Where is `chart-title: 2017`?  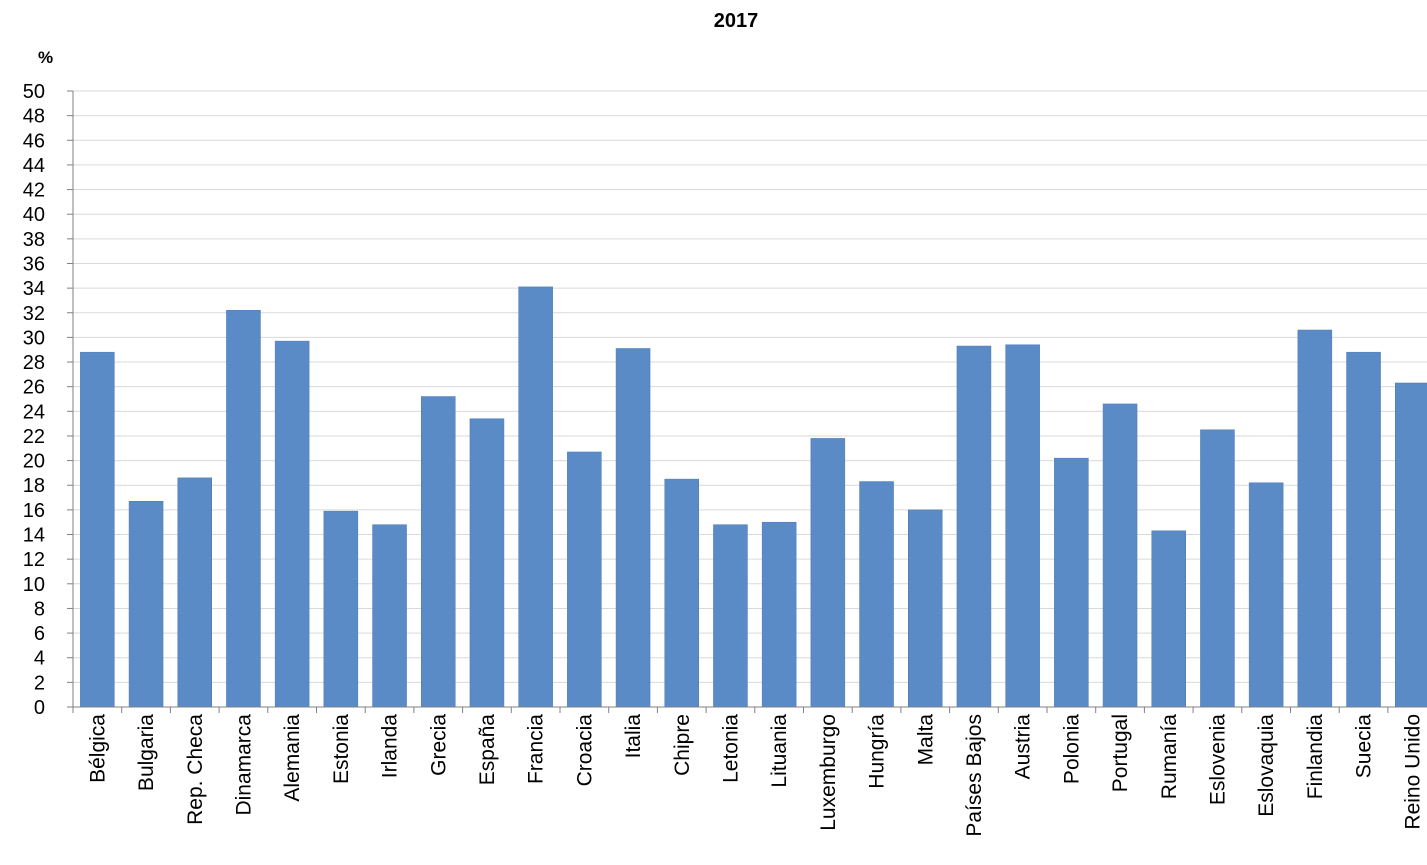
chart-title: 2017 is located at coordinates (736, 21).